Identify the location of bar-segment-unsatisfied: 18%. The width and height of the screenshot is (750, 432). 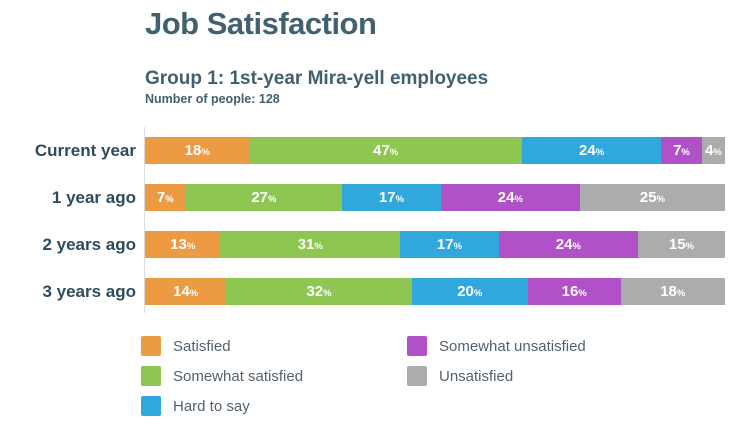
(672, 291).